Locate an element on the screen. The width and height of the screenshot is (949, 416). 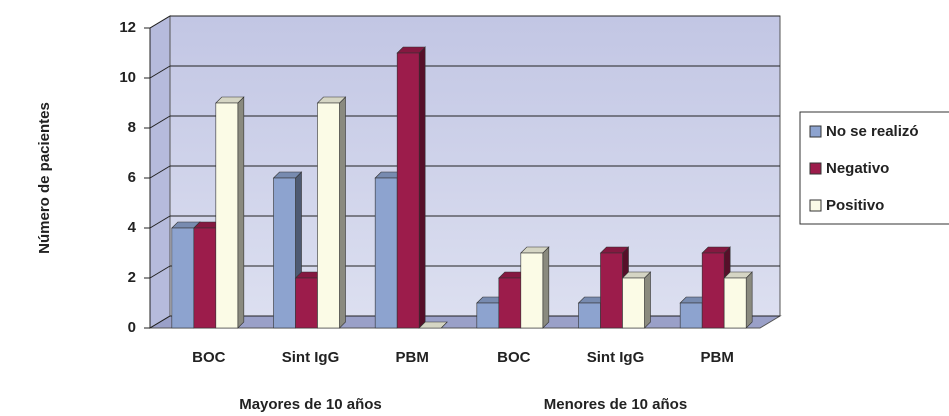
y-tick-label: 6 is located at coordinates (132, 177).